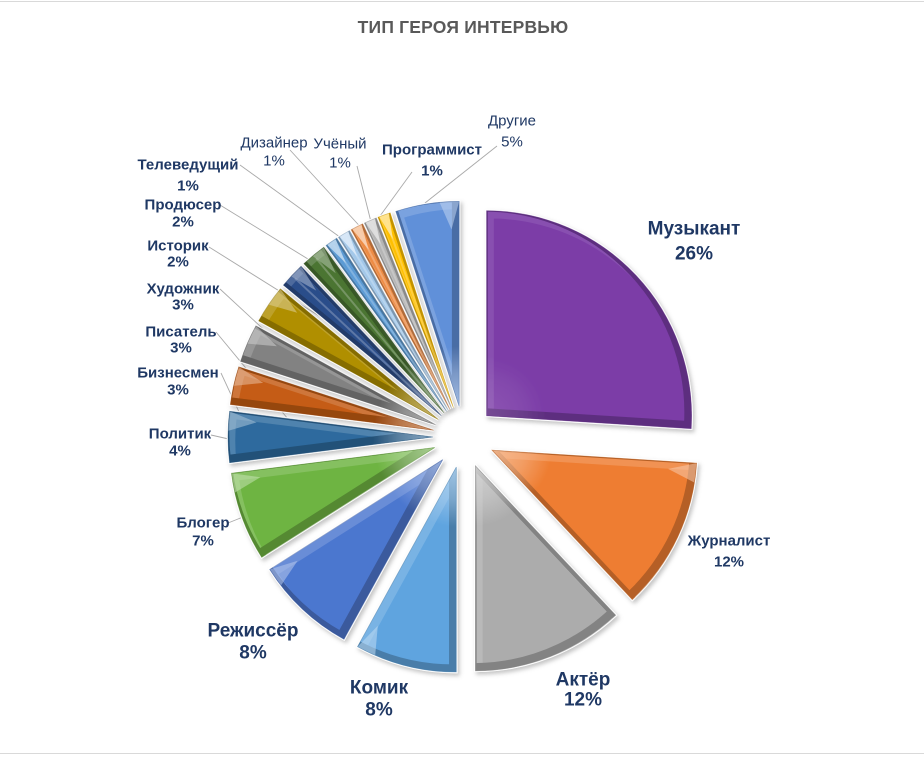 This screenshot has height=768, width=924. I want to click on svg-text: Актёр, so click(583, 680).